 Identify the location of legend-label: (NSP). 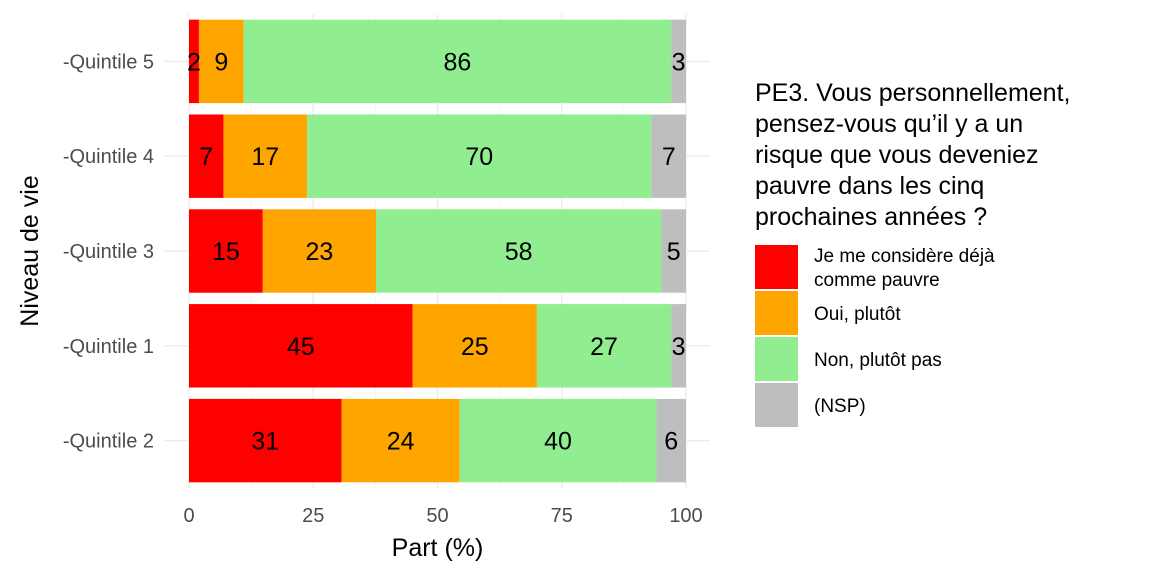
(840, 406).